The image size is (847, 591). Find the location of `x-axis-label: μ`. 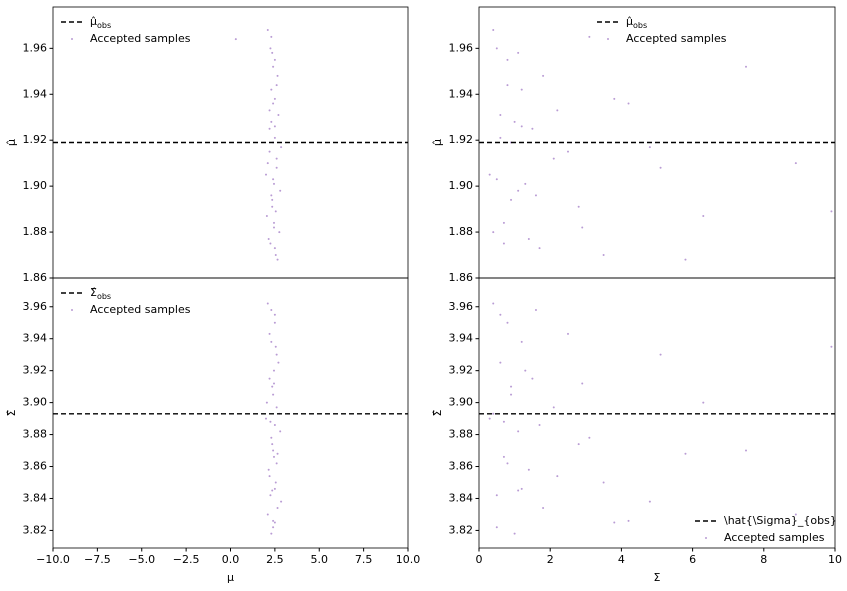

x-axis-label: μ is located at coordinates (230, 577).